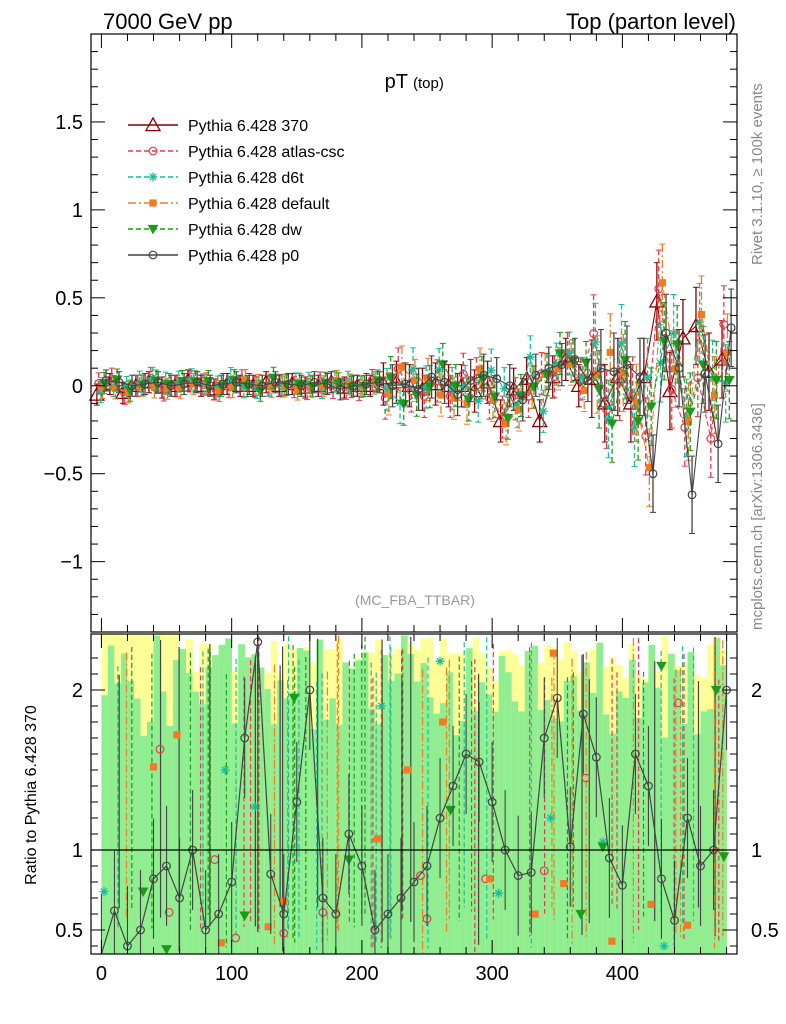  I want to click on y-tick-label: 0, so click(77, 387).